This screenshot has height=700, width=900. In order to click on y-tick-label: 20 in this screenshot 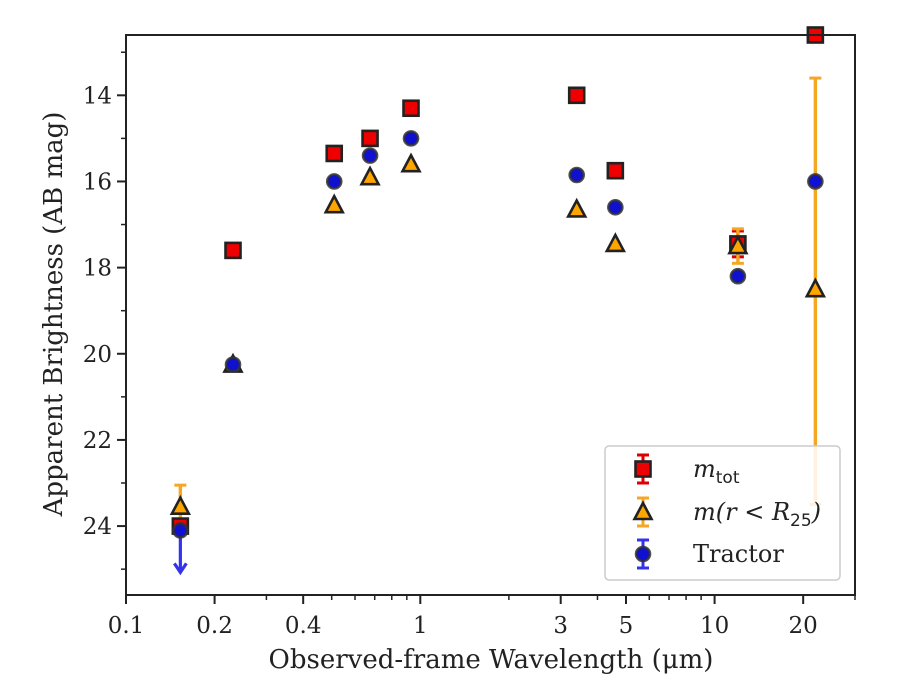, I will do `click(97, 355)`.